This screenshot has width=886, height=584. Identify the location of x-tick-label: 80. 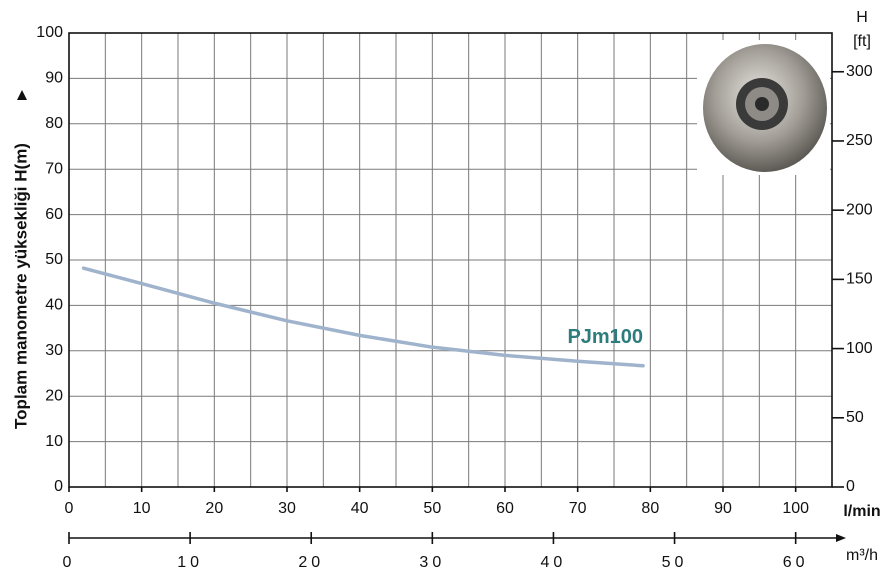
(650, 508).